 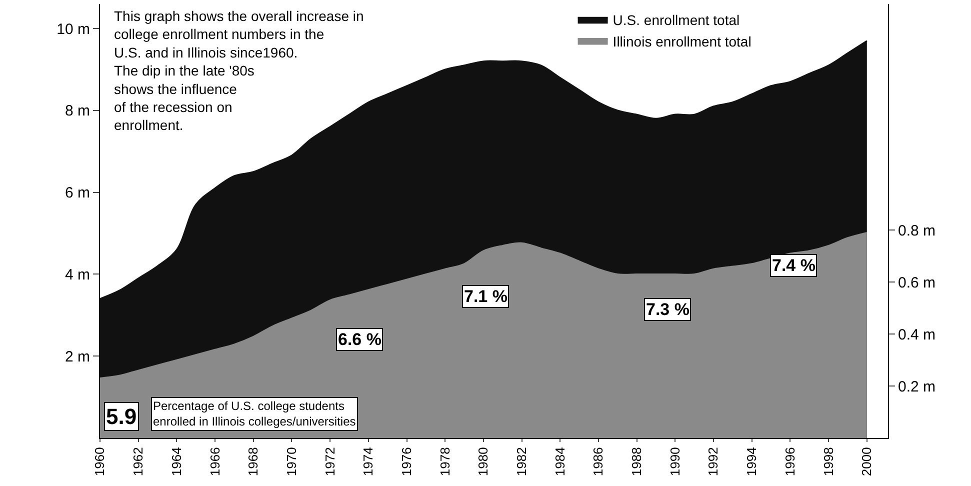 What do you see at coordinates (917, 387) in the screenshot?
I see `y2-tick-label: 0.2 m` at bounding box center [917, 387].